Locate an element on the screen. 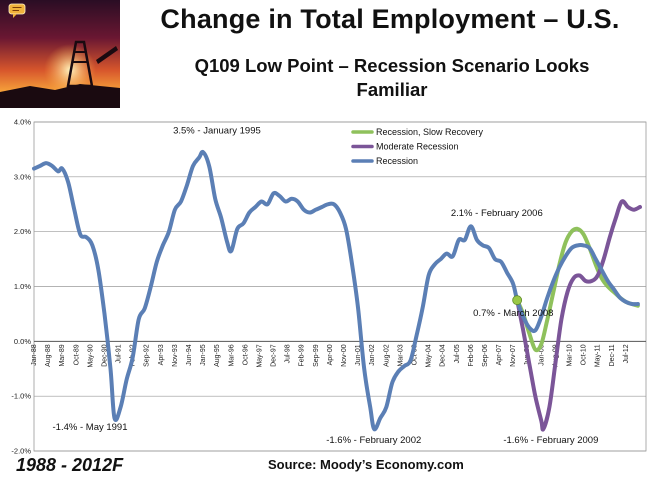  x-tick-label: Dec-04 is located at coordinates (443, 355).